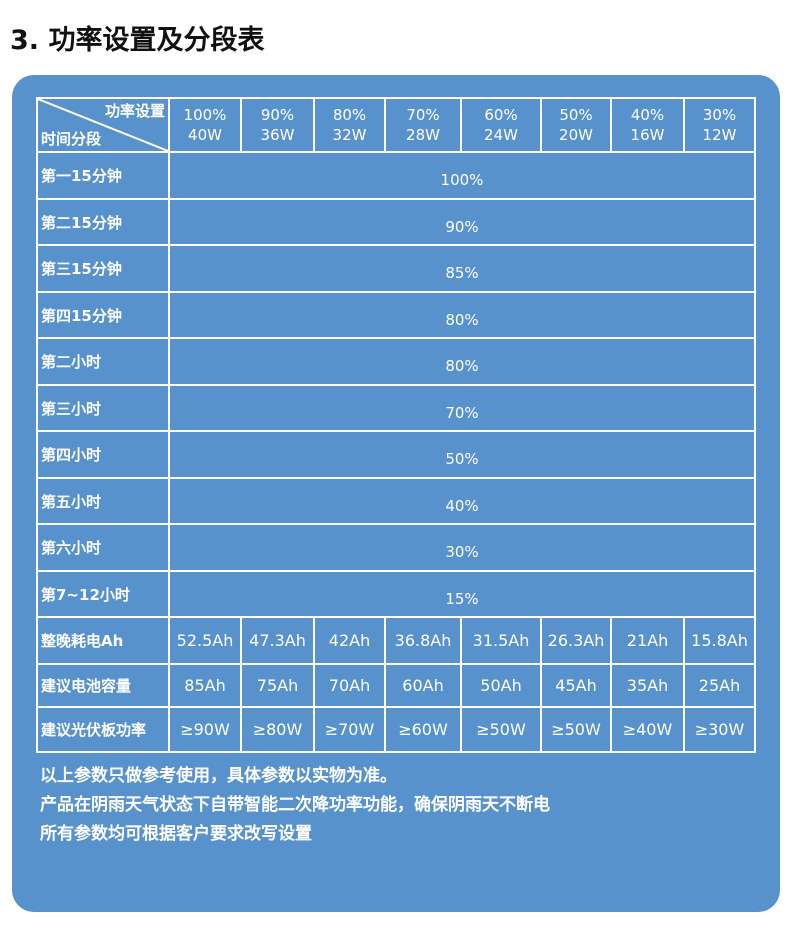 Image resolution: width=790 pixels, height=936 pixels. I want to click on segment-label: 第二小时, so click(103, 361).